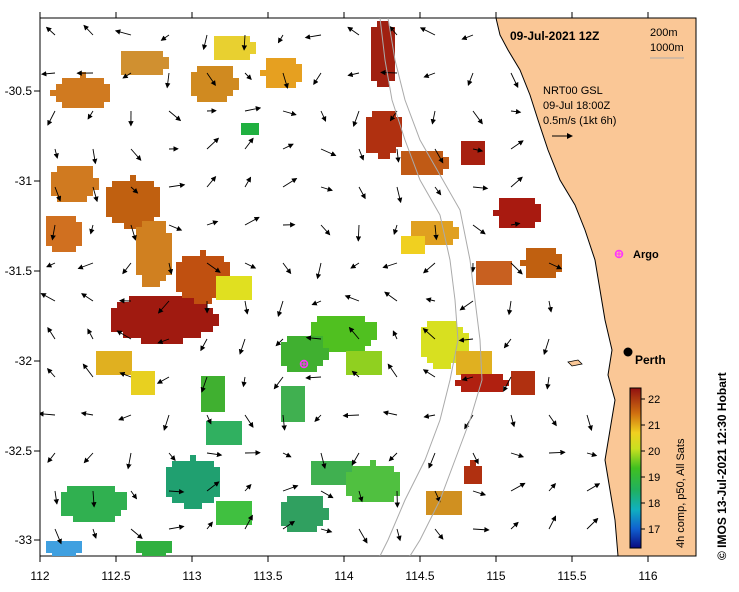 The image size is (739, 592). Describe the element at coordinates (22, 315) in the screenshot. I see `y-axis: -30.5 -31 -31.5 -32 -32.5 -33` at that location.